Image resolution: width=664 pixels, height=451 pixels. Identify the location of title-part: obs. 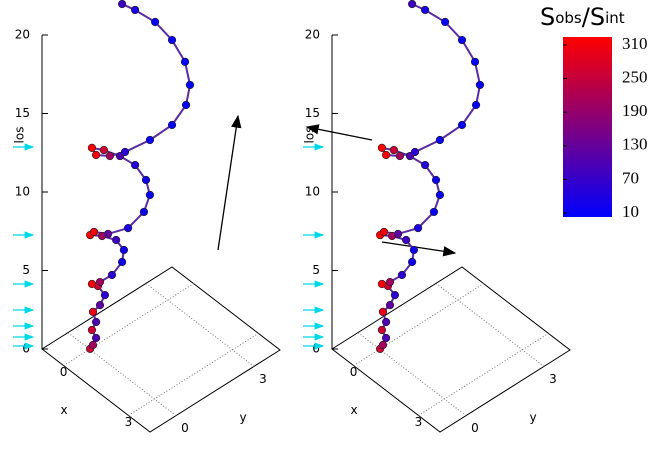
(568, 18).